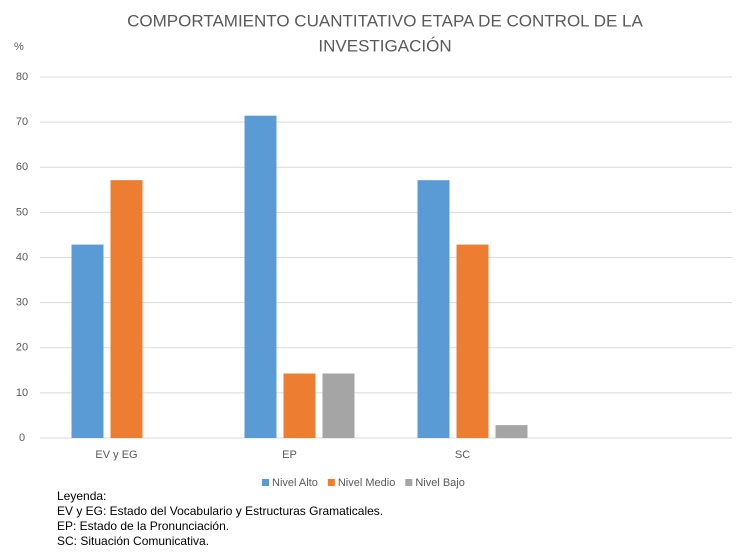 Image resolution: width=738 pixels, height=558 pixels. What do you see at coordinates (22, 348) in the screenshot?
I see `y-tick-label: 20` at bounding box center [22, 348].